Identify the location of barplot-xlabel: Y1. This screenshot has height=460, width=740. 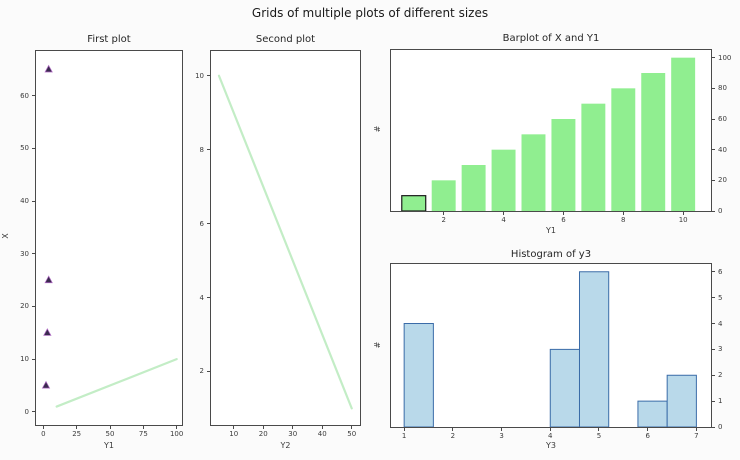
(551, 230).